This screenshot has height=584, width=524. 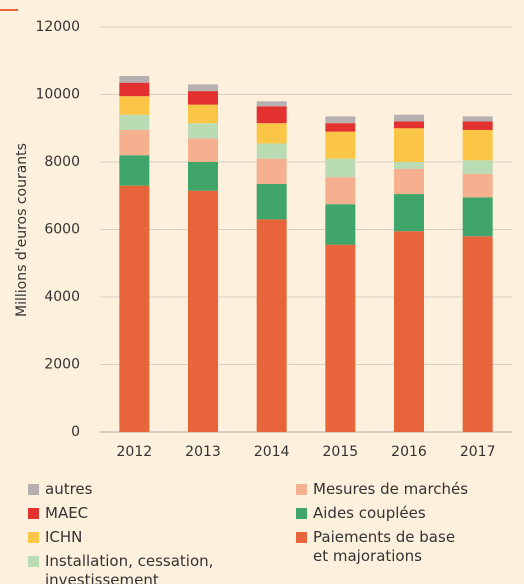 I want to click on legend-label: ICHN, so click(x=64, y=537).